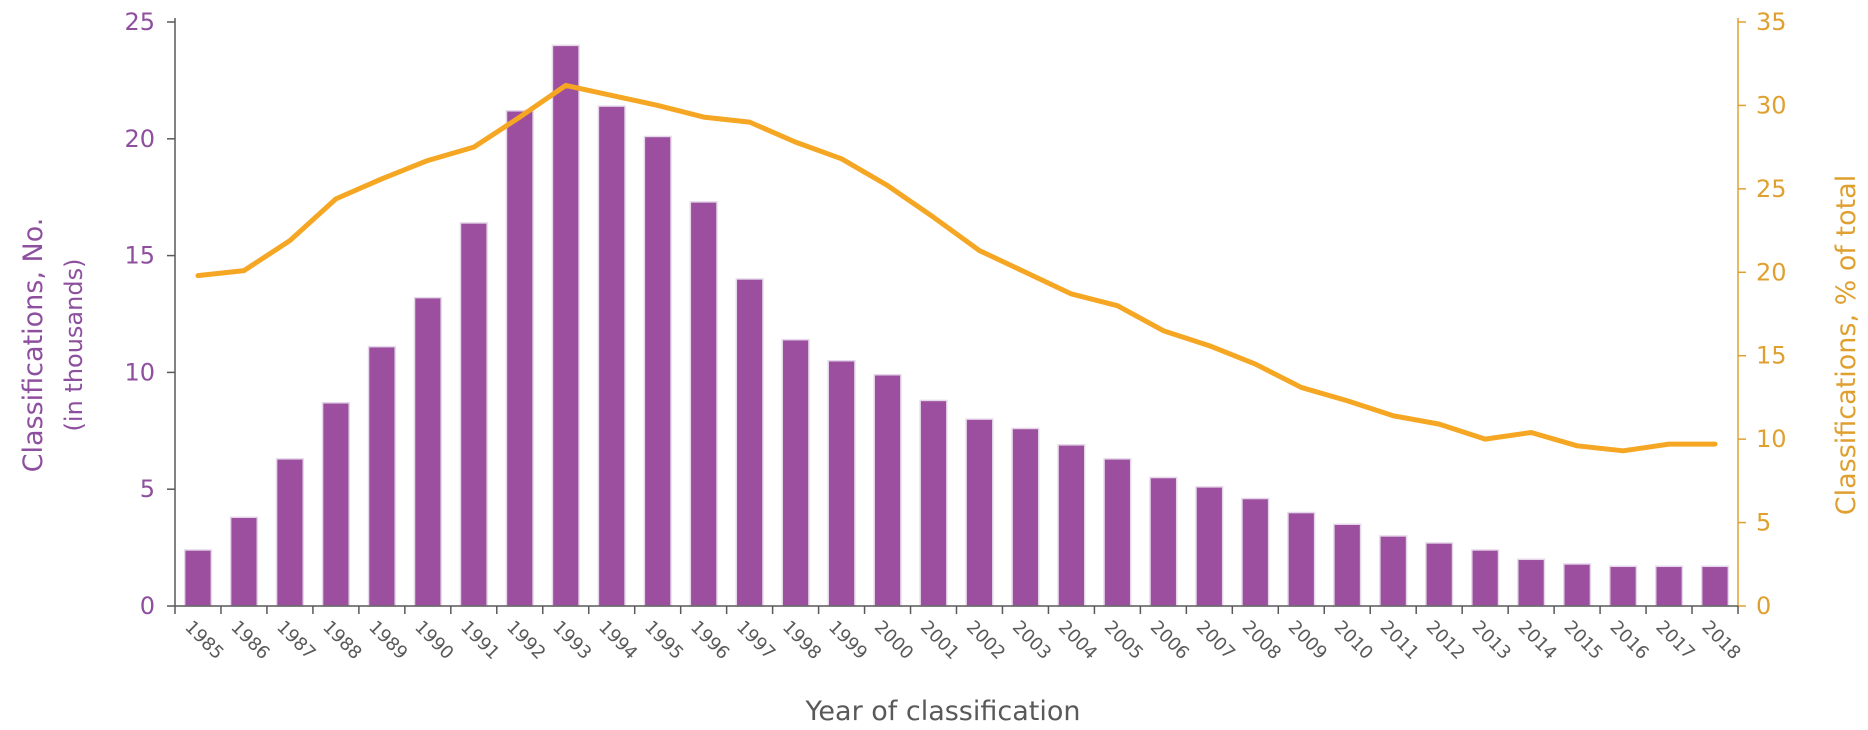 The width and height of the screenshot is (1868, 730). Describe the element at coordinates (1163, 541) in the screenshot. I see `bar-2006` at that location.